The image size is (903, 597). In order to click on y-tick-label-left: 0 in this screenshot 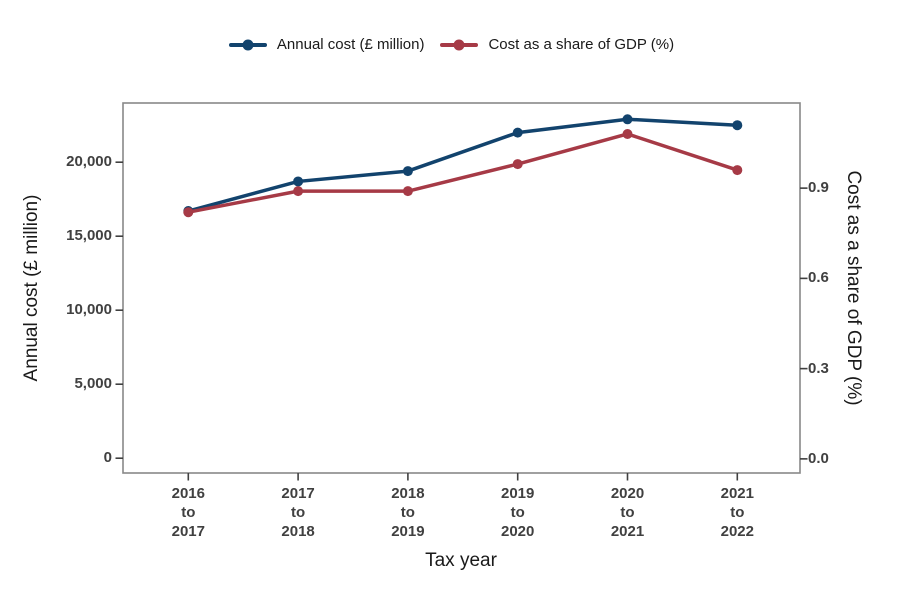, I will do `click(107, 458)`.